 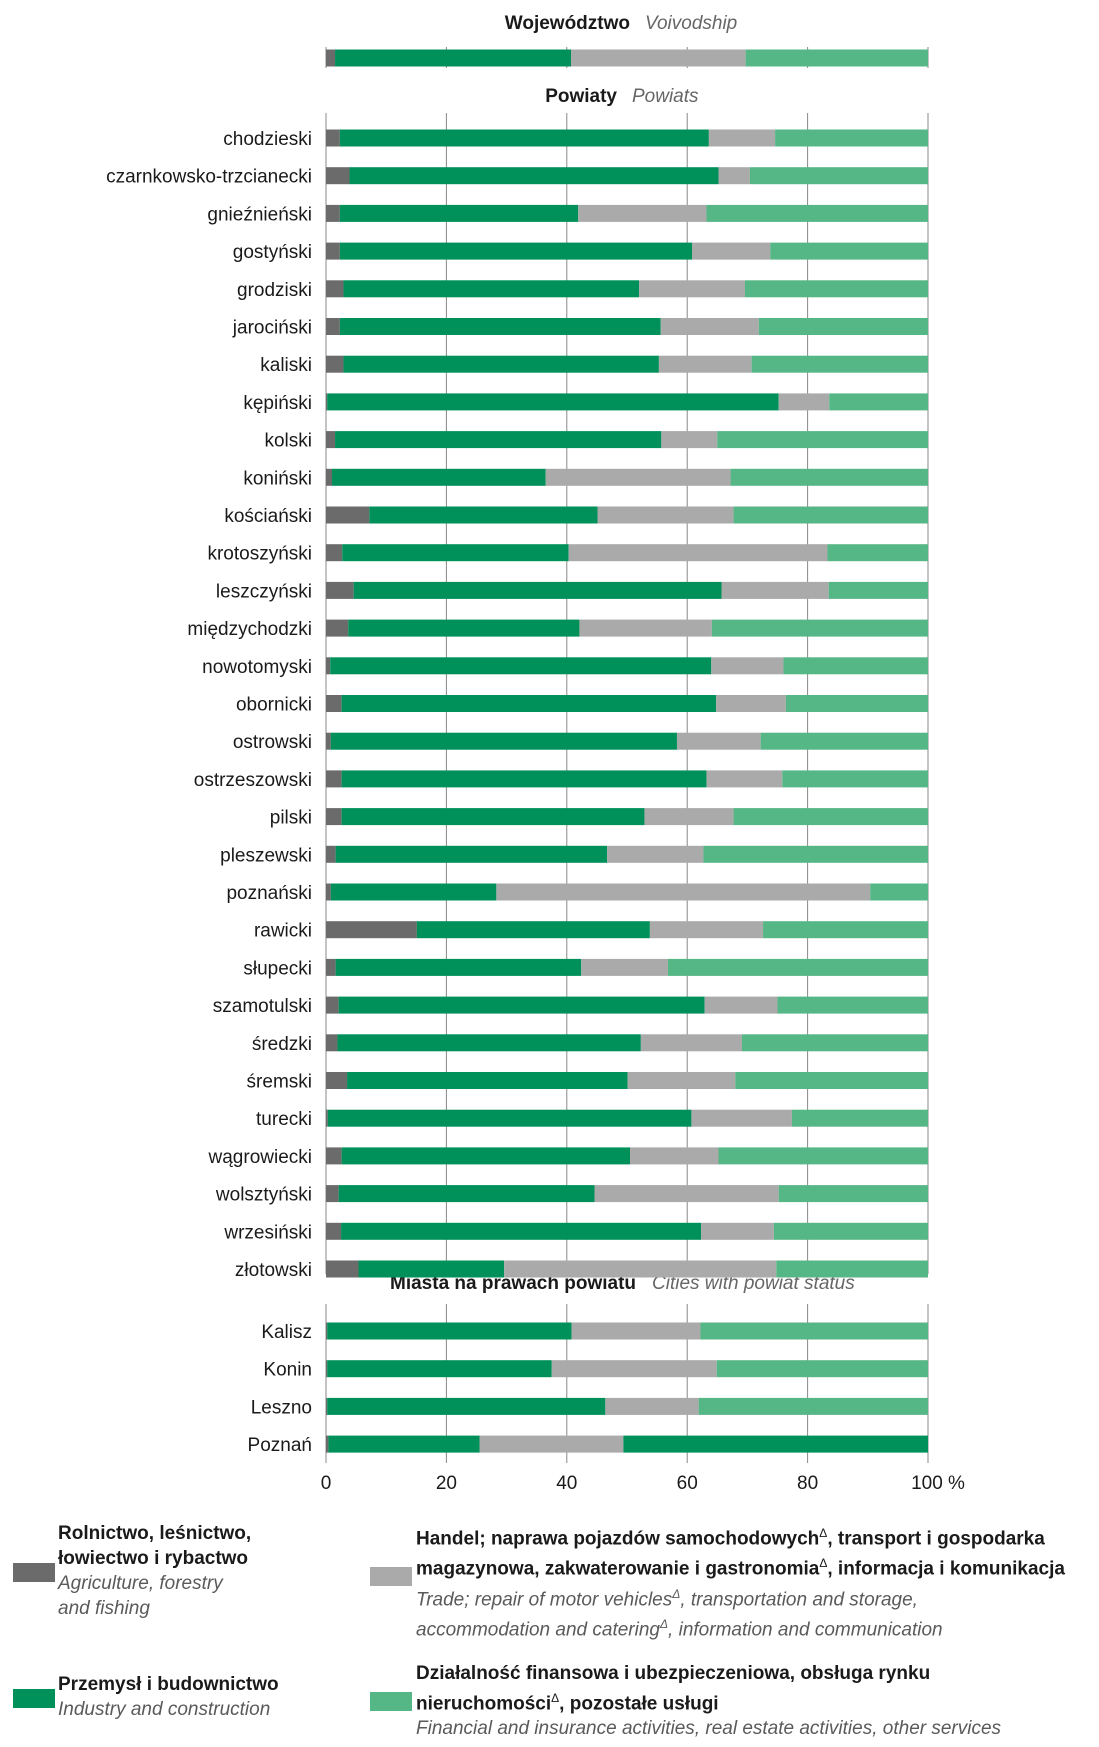 I want to click on row-label: jarociński, so click(x=272, y=328).